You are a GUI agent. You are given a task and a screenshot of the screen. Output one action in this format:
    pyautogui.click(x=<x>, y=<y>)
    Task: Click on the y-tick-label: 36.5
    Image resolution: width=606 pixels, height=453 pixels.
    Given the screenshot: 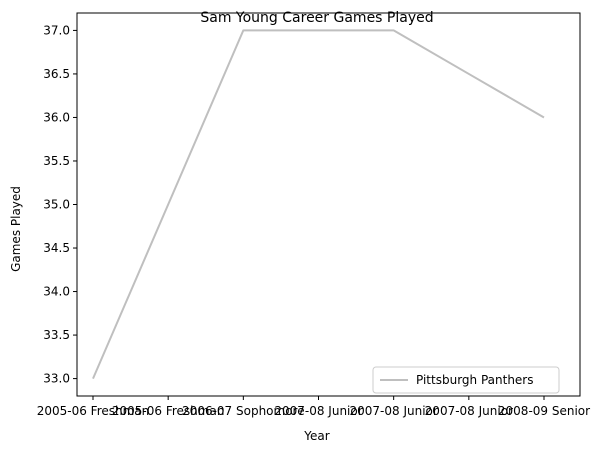 What is the action you would take?
    pyautogui.click(x=56, y=74)
    